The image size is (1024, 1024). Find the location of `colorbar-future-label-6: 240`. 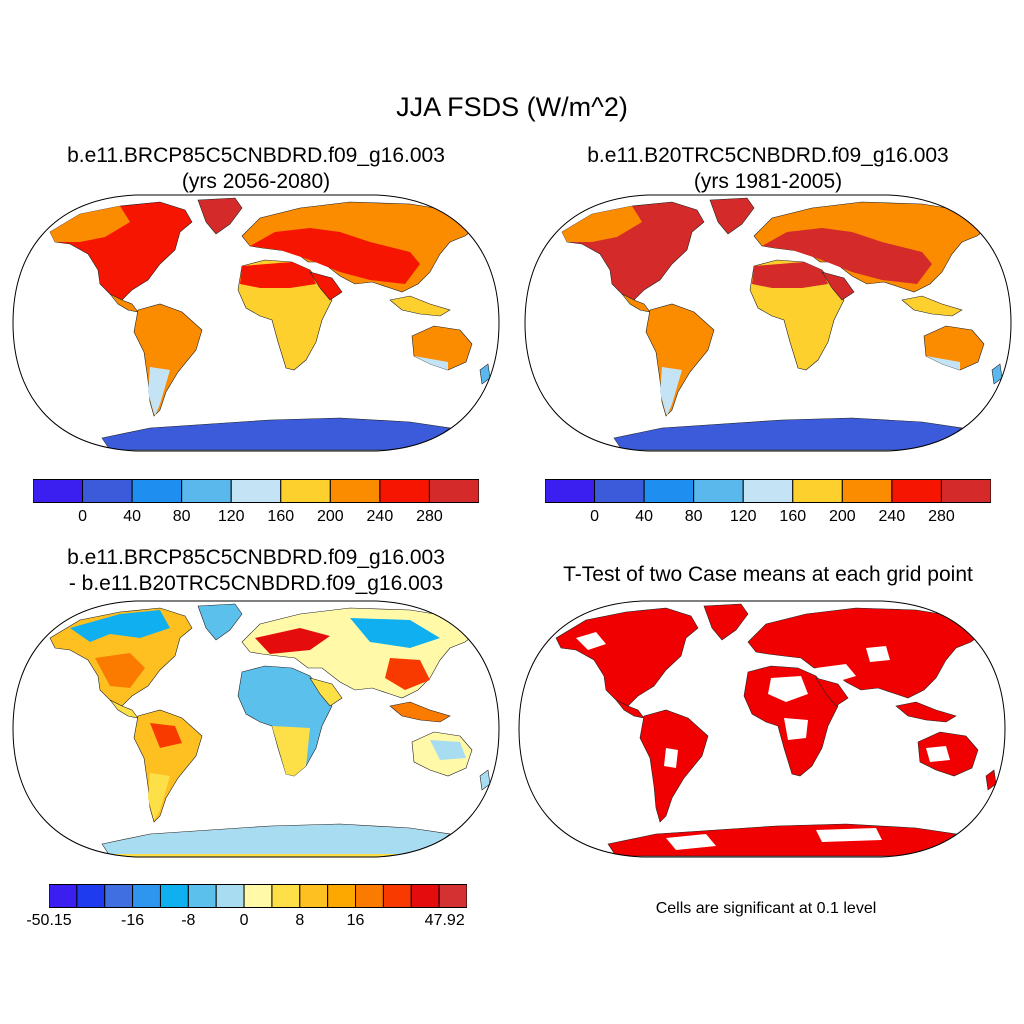

colorbar-future-label-6: 240 is located at coordinates (380, 516).